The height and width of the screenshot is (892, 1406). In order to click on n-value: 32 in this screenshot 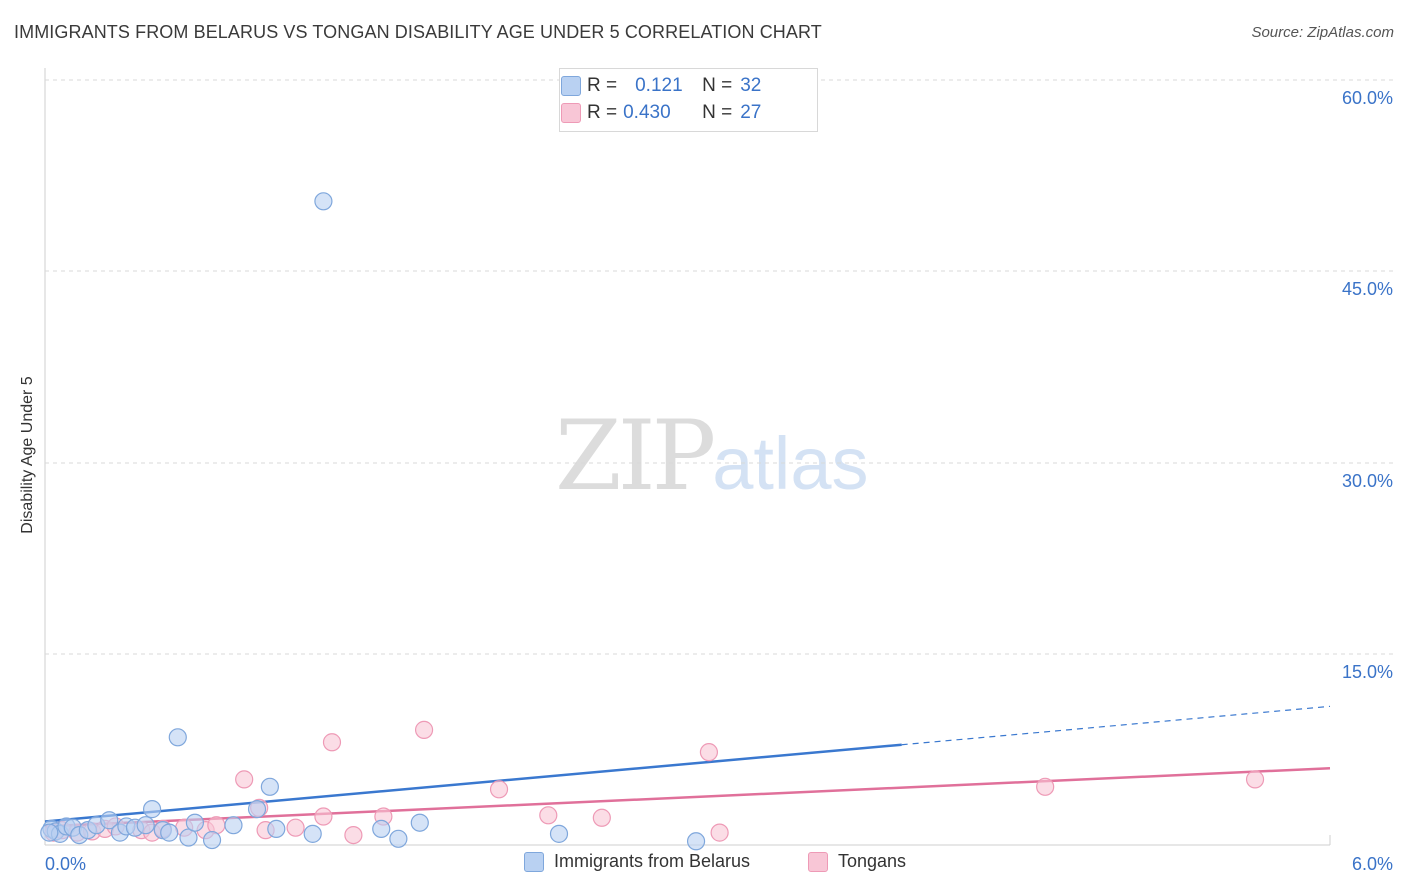, I will do `click(751, 85)`.